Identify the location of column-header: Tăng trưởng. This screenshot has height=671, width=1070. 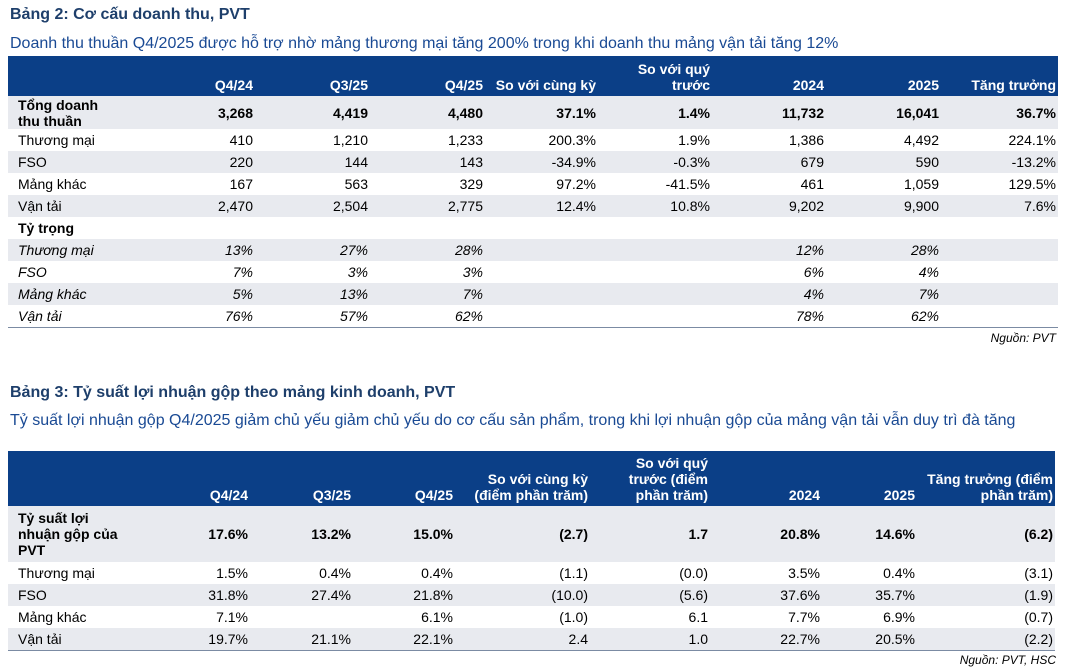
(999, 76).